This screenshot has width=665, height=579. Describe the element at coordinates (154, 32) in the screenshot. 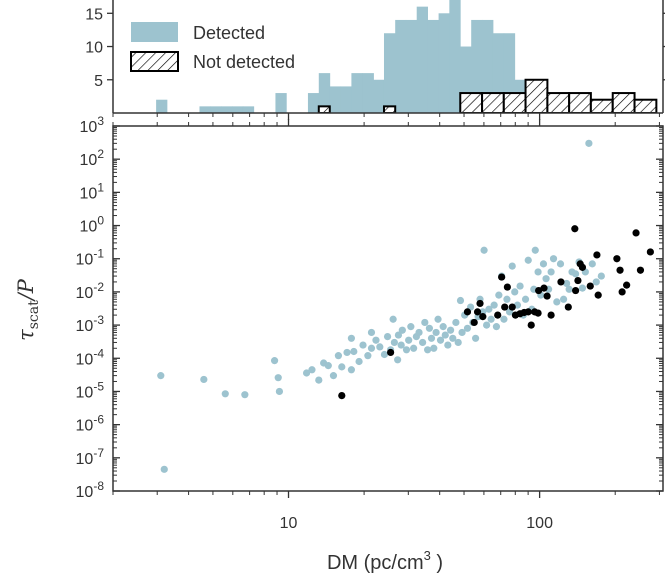

I see `legend-swatch-detected` at that location.